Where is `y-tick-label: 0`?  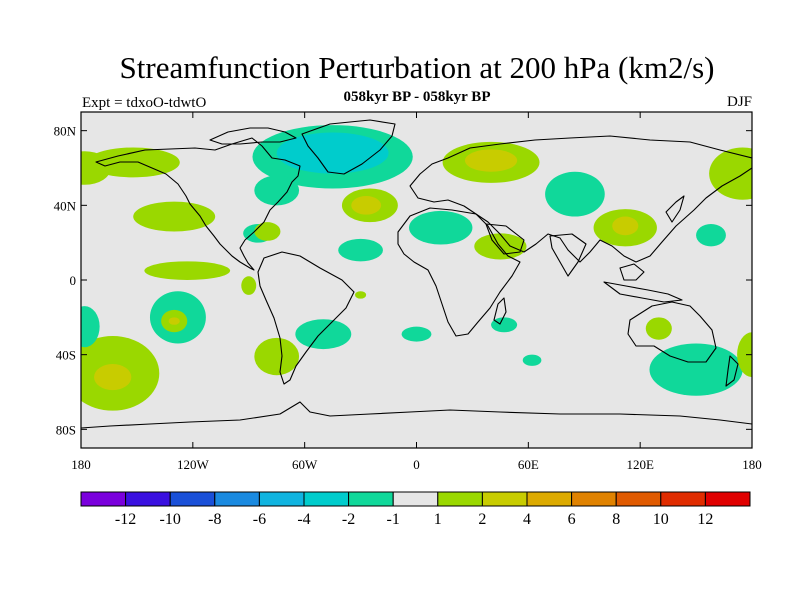
y-tick-label: 0 is located at coordinates (73, 280).